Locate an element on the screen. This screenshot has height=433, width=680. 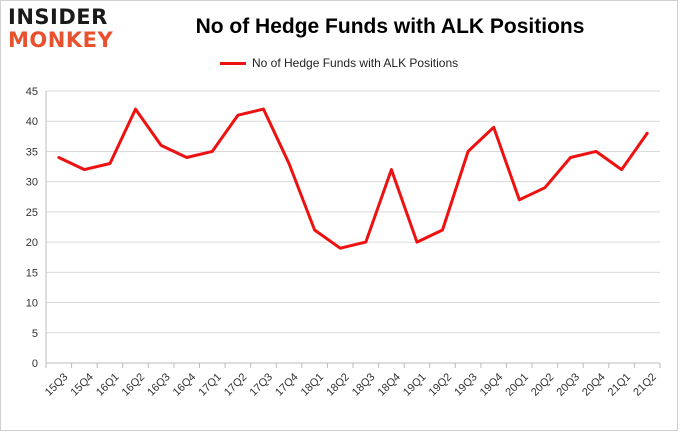
legend-swatch is located at coordinates (233, 63).